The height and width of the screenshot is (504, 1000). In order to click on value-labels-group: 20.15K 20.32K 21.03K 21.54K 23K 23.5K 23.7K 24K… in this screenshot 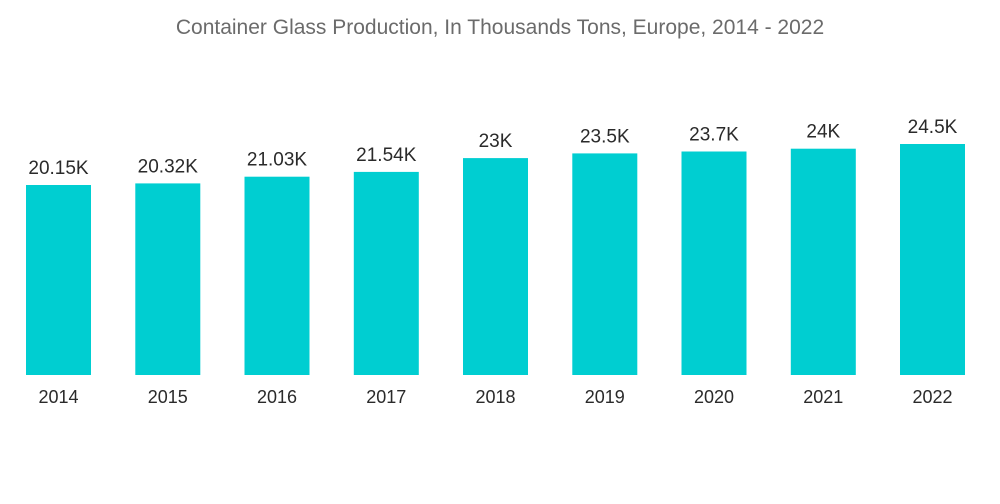, I will do `click(492, 148)`.